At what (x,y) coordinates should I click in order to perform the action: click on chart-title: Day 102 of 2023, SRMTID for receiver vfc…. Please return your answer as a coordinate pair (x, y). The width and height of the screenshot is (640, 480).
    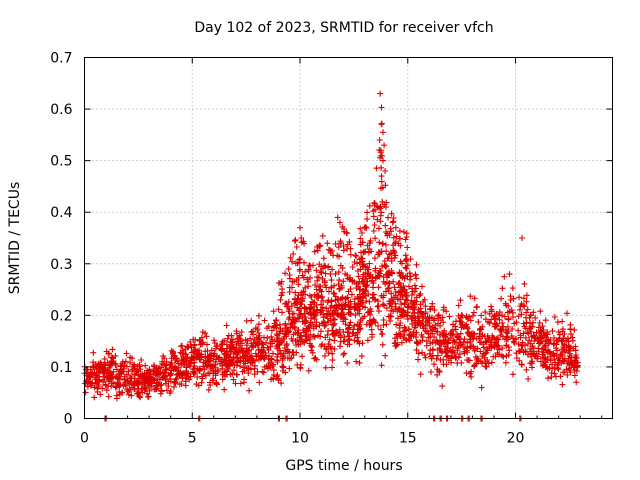
    Looking at the image, I should click on (343, 28).